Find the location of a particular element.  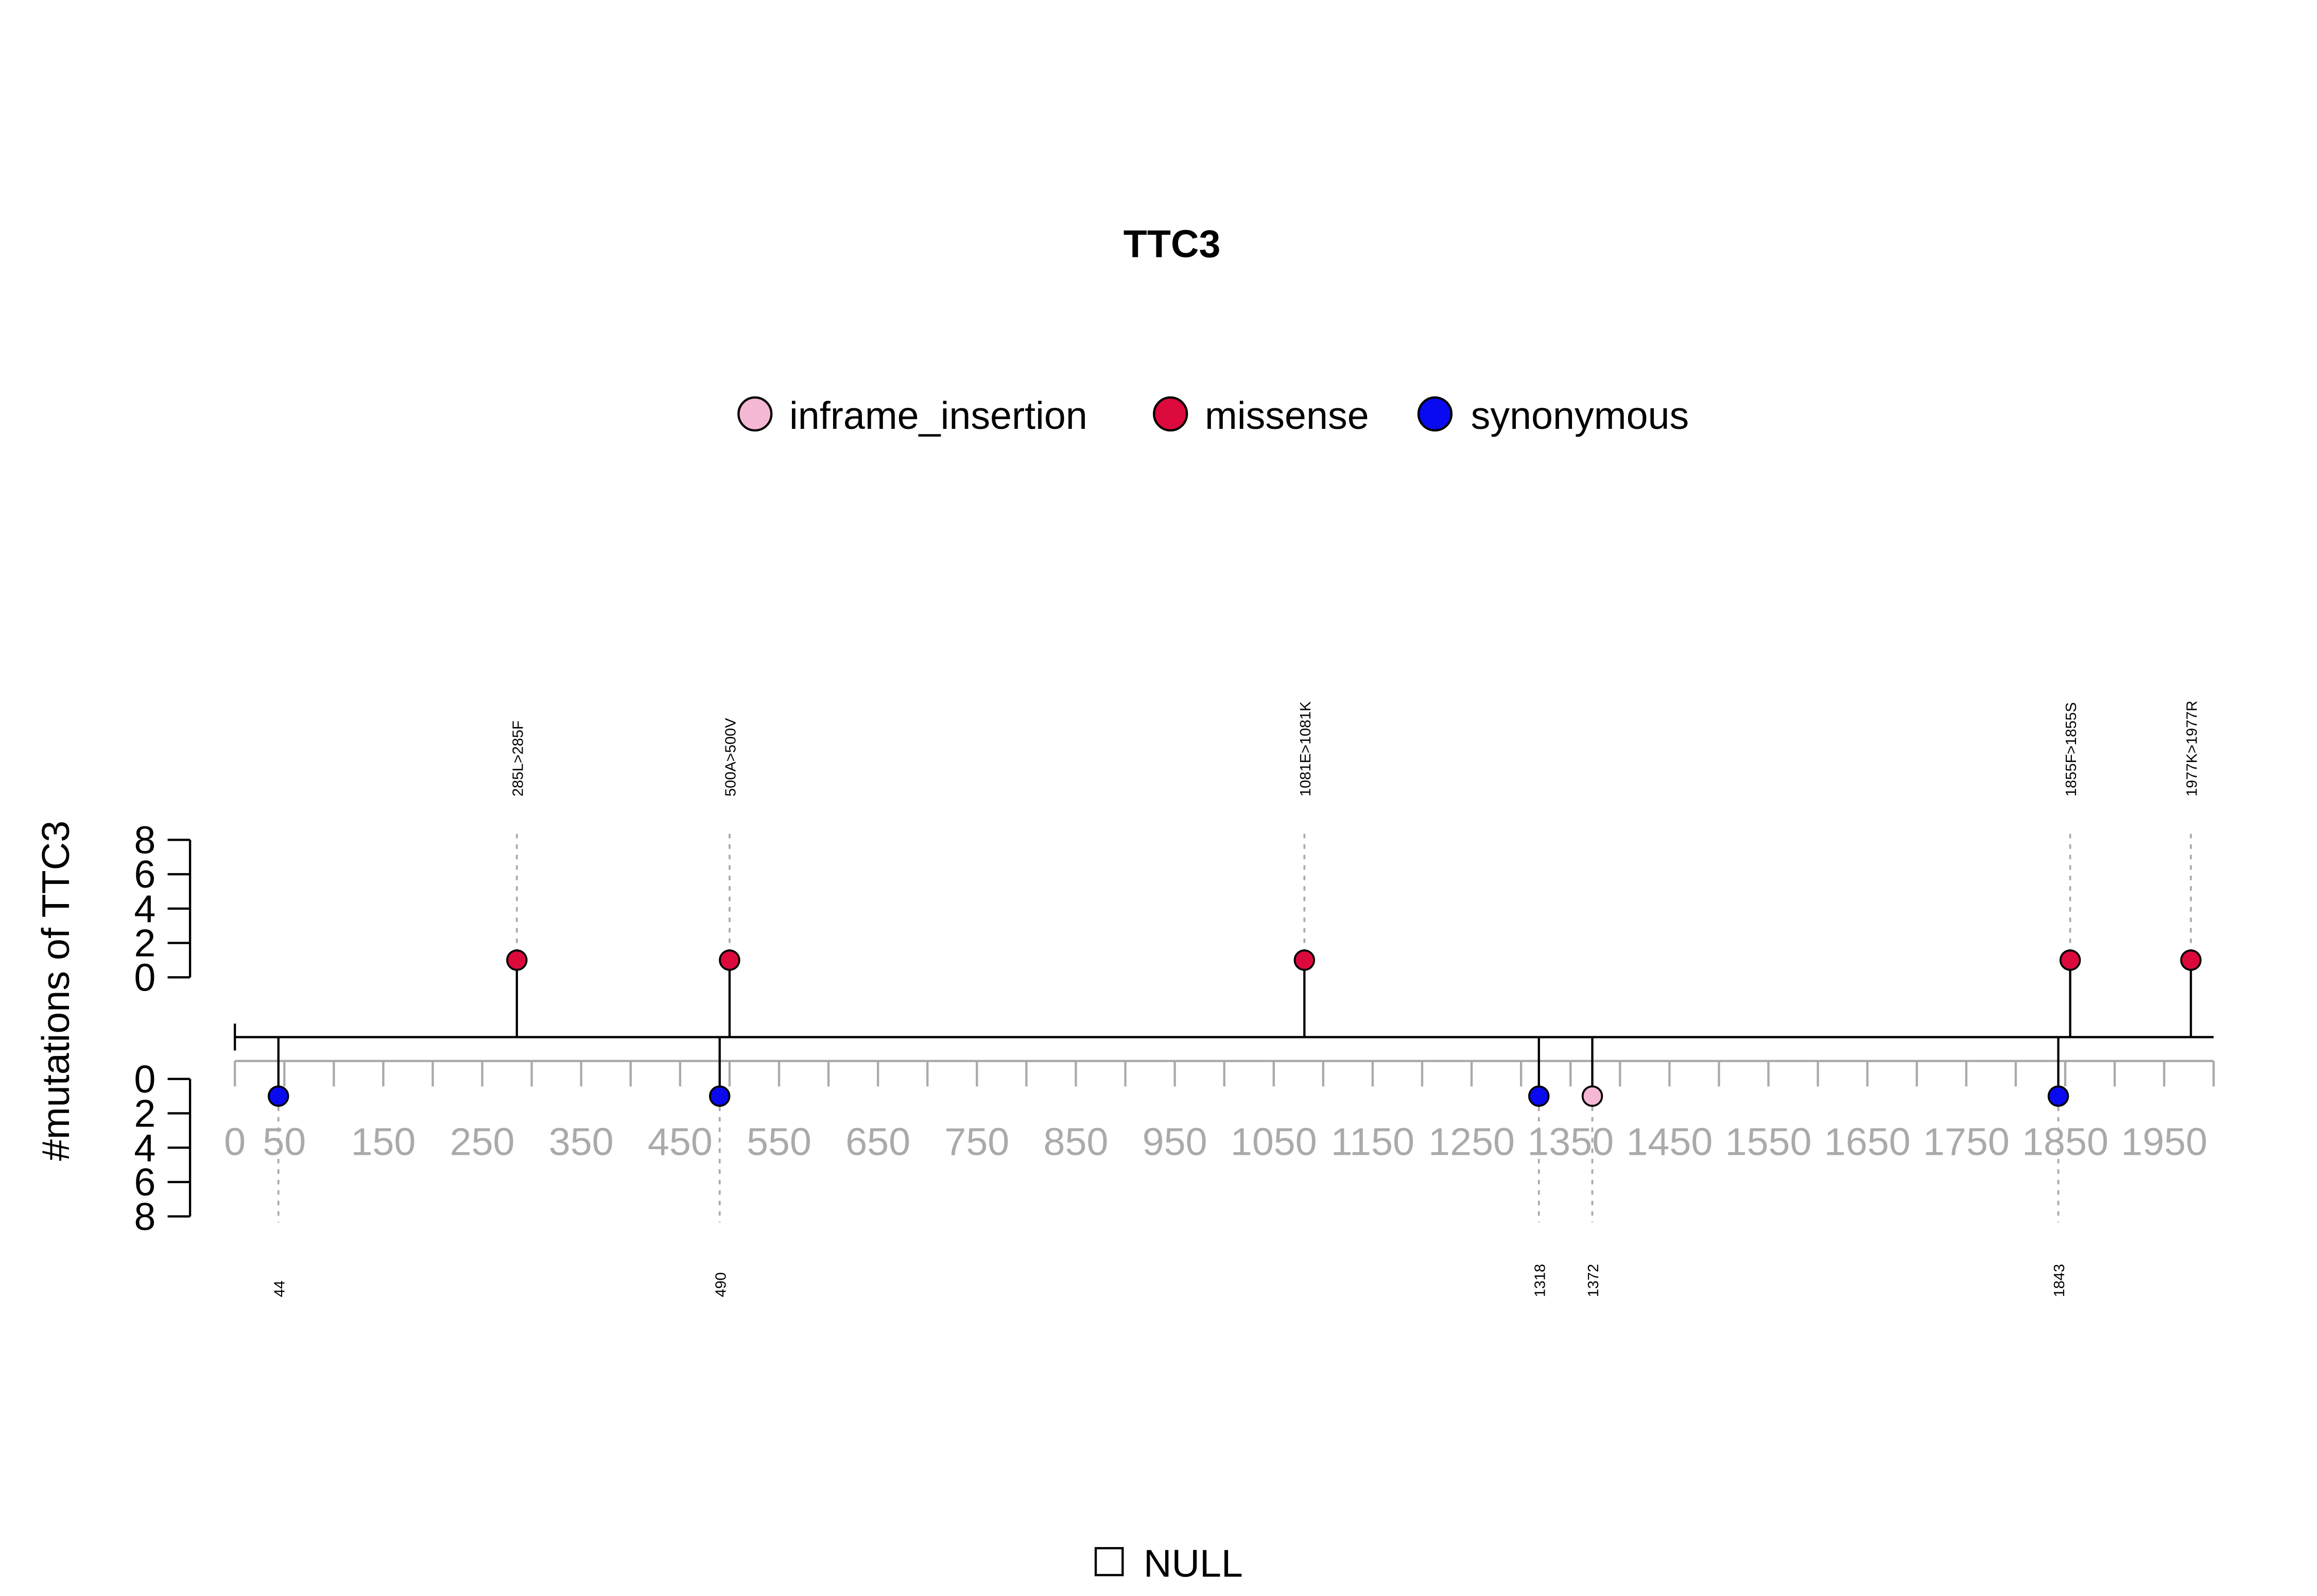

upper-y-tick-label: 2 is located at coordinates (144, 944).